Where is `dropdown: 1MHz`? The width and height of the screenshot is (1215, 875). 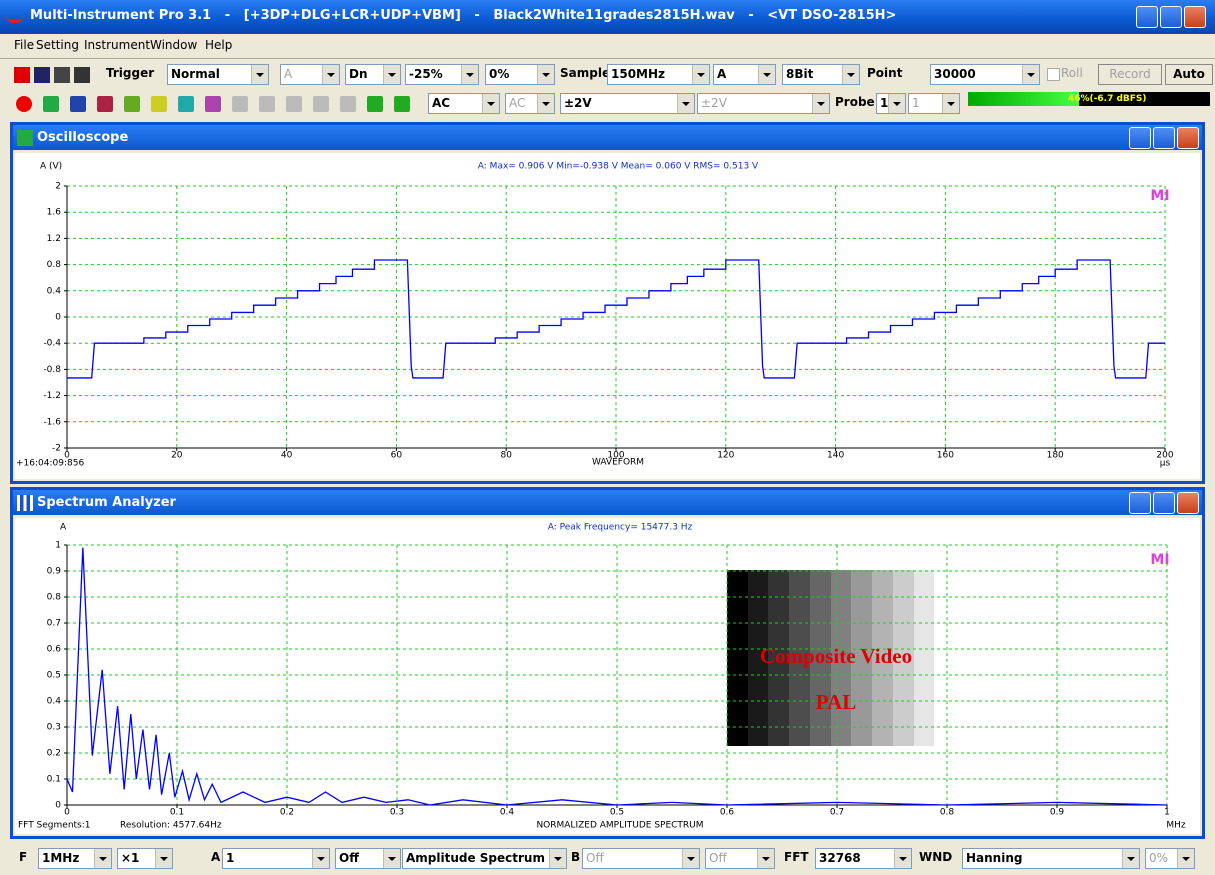
dropdown: 1MHz is located at coordinates (75, 858).